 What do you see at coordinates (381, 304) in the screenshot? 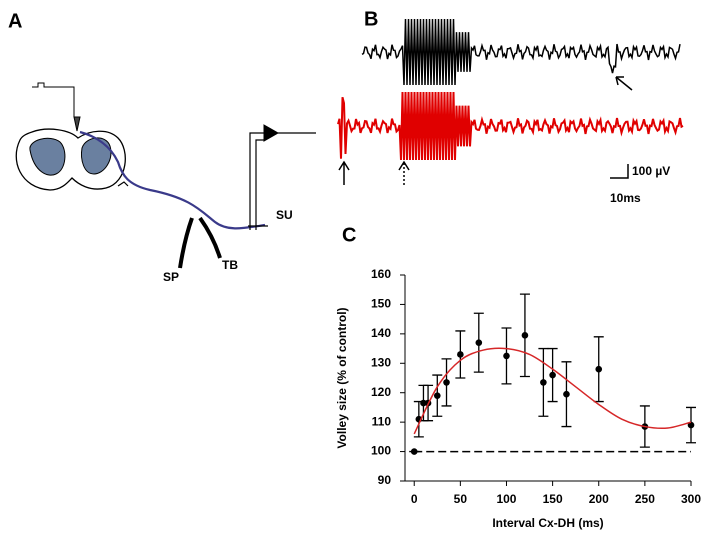
I see `y-tick-label: 150` at bounding box center [381, 304].